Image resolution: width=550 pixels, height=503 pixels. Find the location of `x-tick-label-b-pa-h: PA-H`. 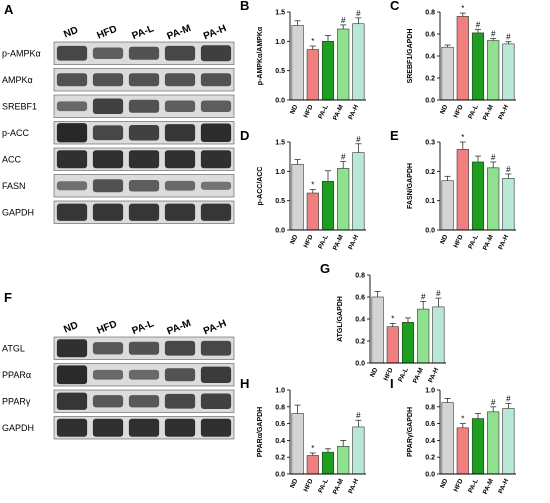

x-tick-label-b-pa-h: PA-H is located at coordinates (353, 112).